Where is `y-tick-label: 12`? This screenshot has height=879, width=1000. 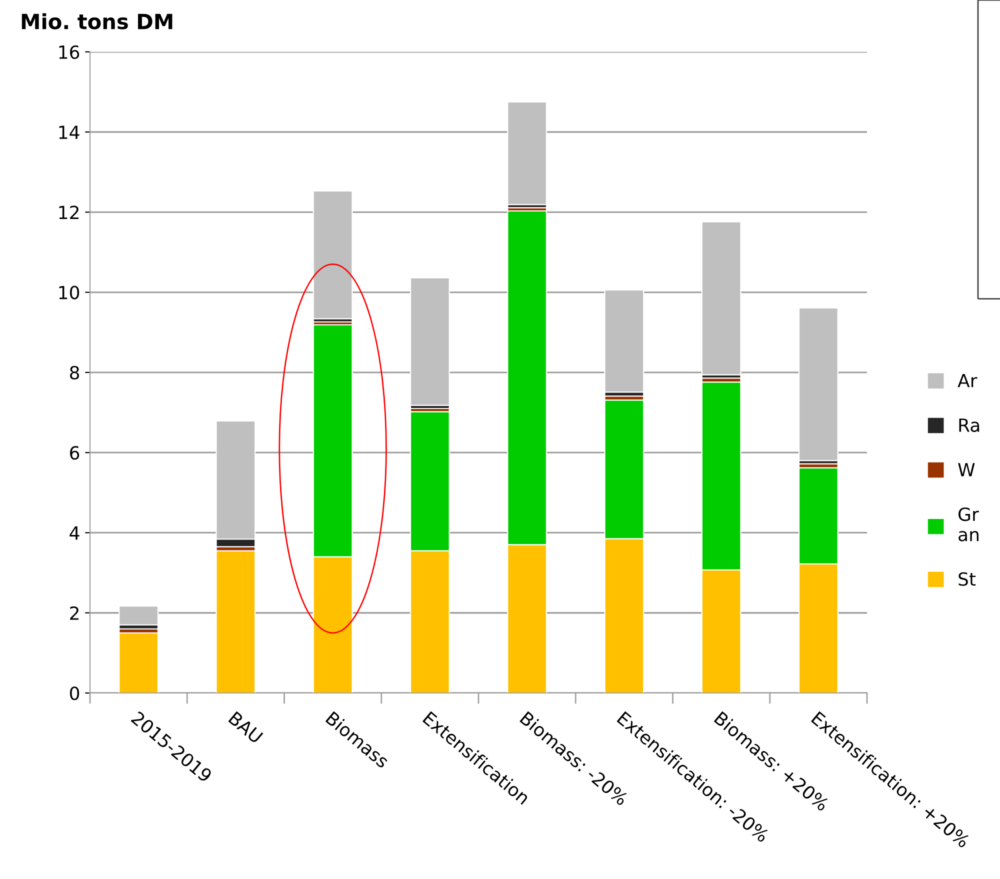
y-tick-label: 12 is located at coordinates (68, 213).